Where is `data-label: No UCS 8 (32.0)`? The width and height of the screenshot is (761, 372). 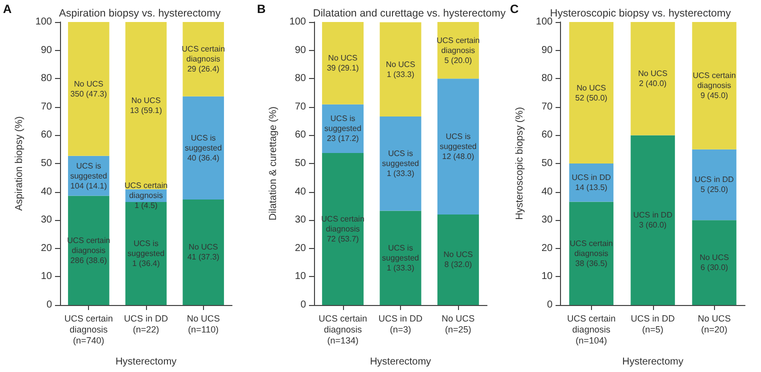 data-label: No UCS 8 (32.0) is located at coordinates (458, 260).